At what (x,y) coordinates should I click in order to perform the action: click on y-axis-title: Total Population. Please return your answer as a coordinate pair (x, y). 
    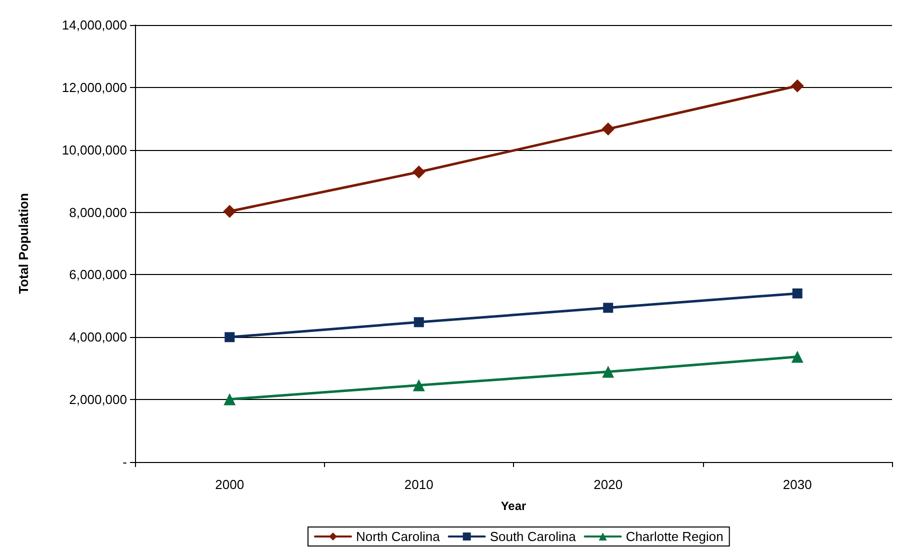
    Looking at the image, I should click on (23, 243).